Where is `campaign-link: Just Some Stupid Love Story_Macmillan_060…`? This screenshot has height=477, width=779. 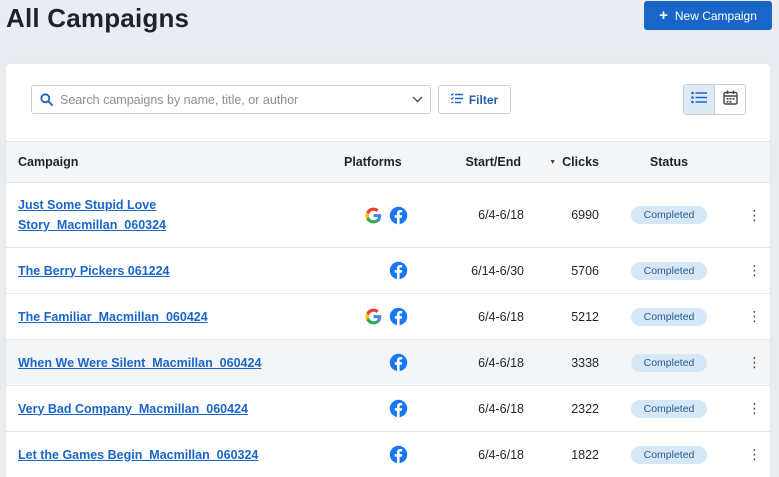 campaign-link: Just Some Stupid Love Story_Macmillan_060… is located at coordinates (92, 215).